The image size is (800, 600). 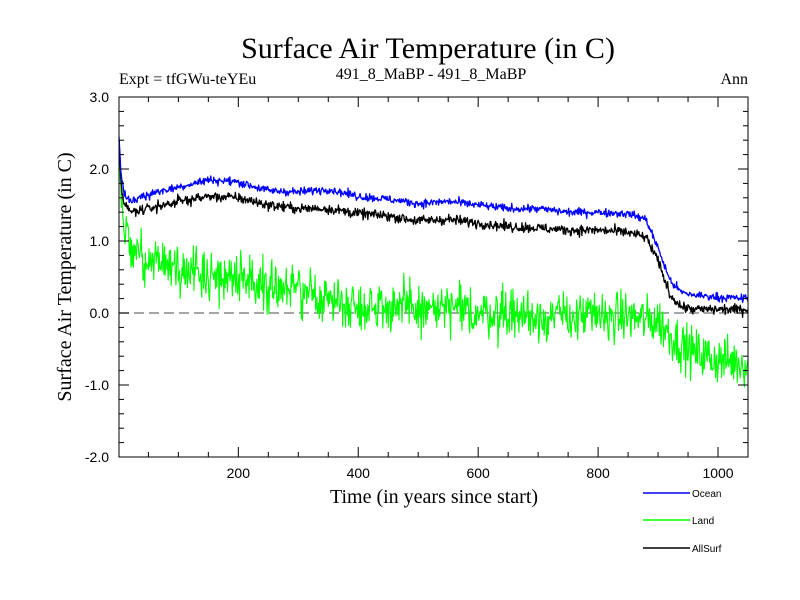 What do you see at coordinates (100, 313) in the screenshot?
I see `y-tick-label: 0.0` at bounding box center [100, 313].